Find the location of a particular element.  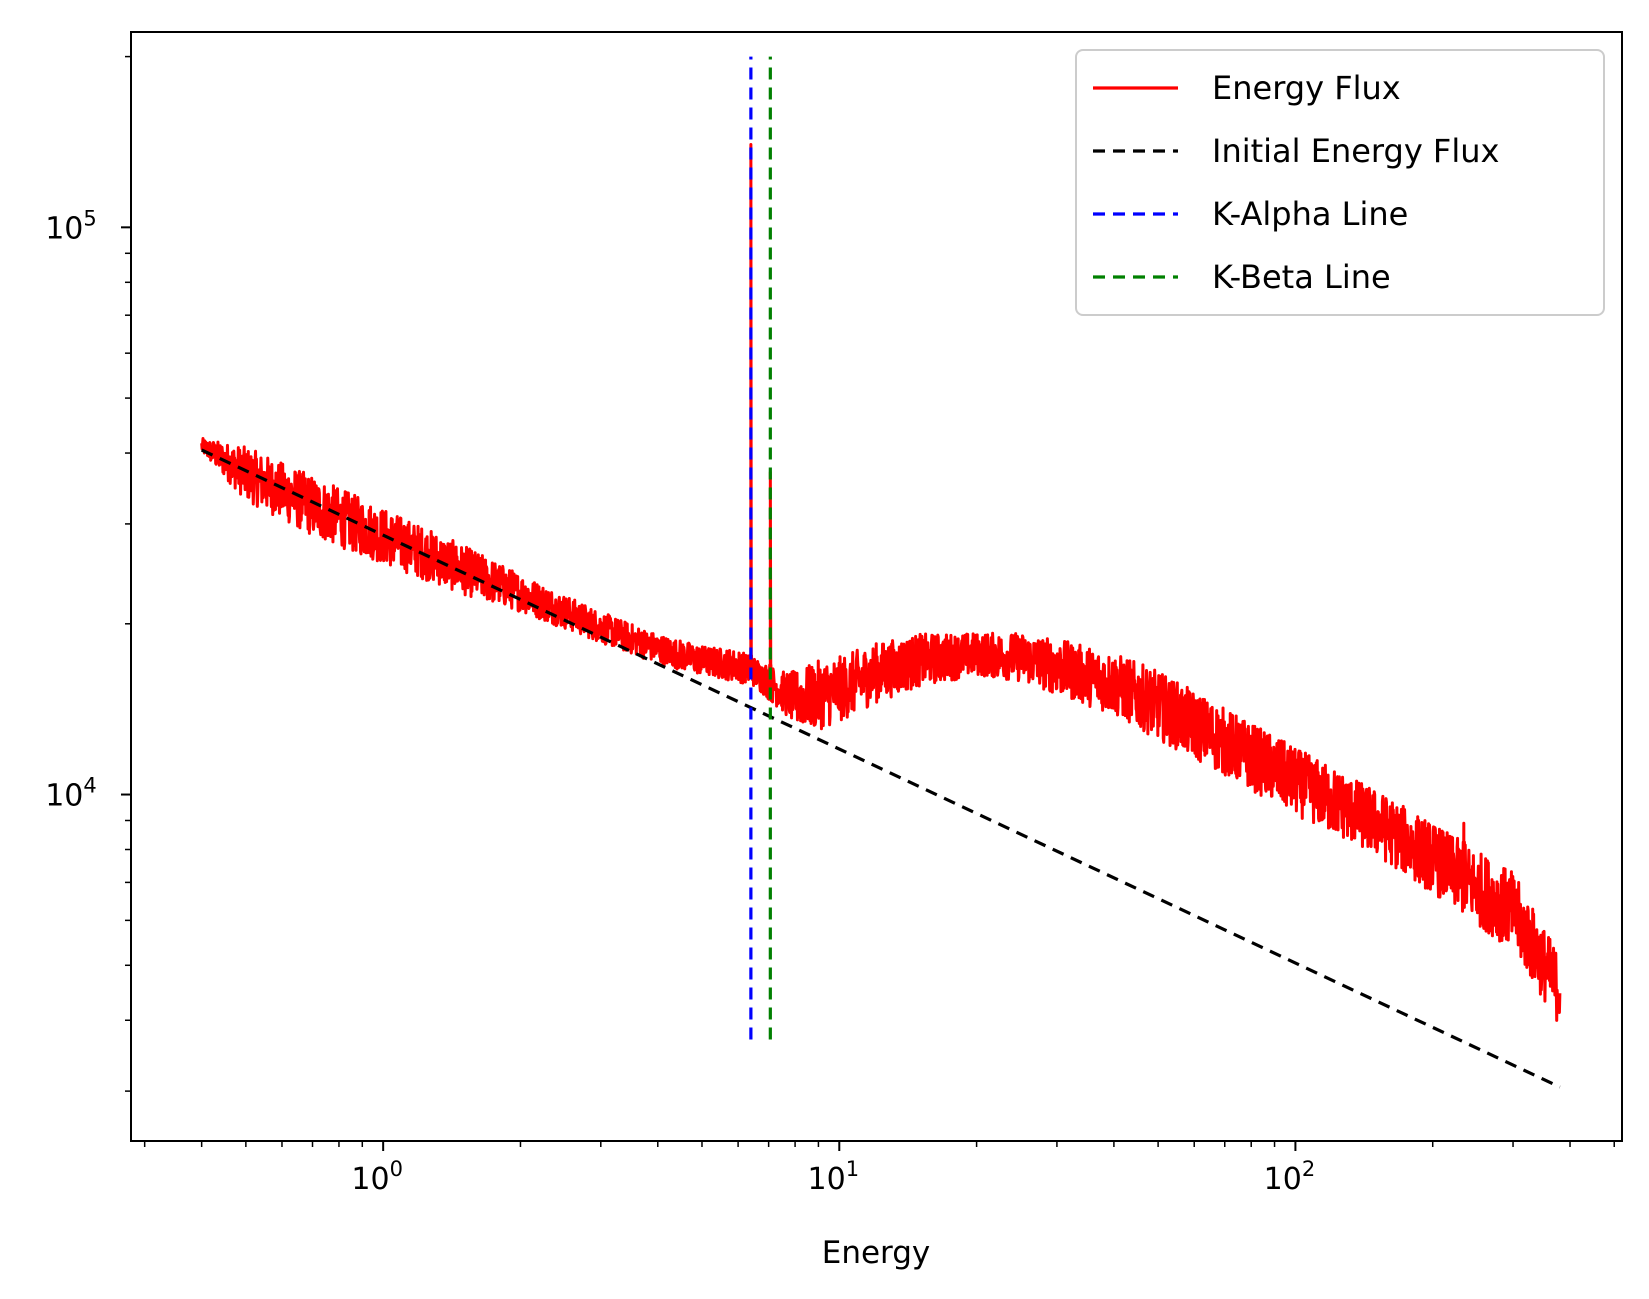

x-tick-label: 10² is located at coordinates (1290, 1177).